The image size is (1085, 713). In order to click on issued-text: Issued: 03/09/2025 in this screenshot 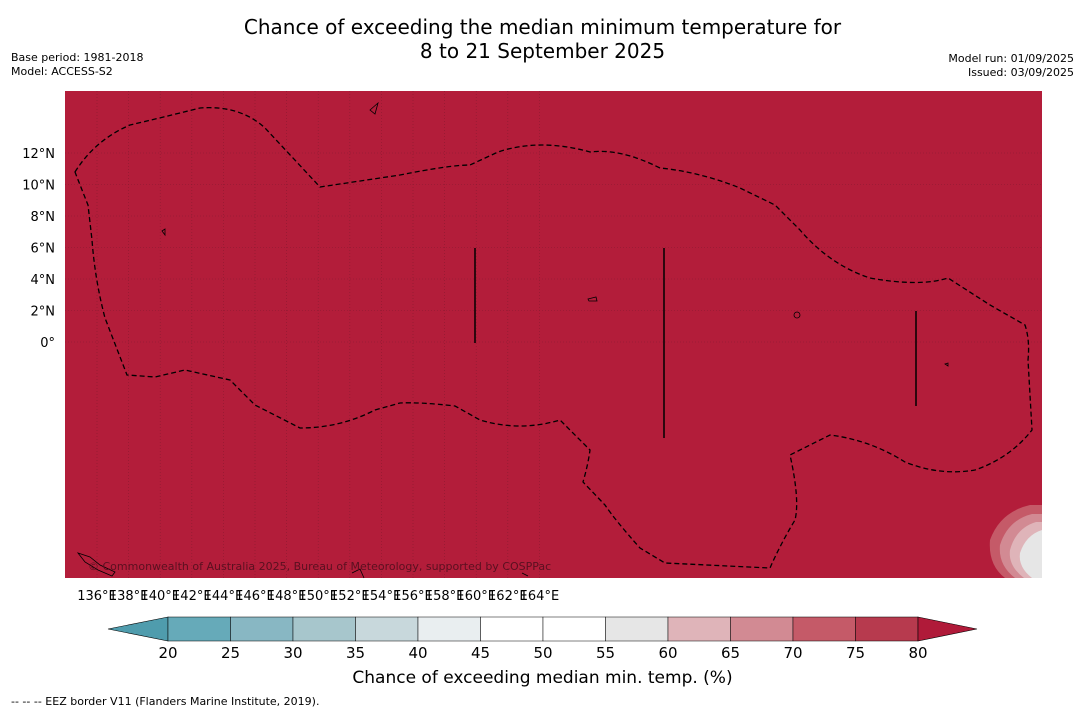, I will do `click(1020, 72)`.